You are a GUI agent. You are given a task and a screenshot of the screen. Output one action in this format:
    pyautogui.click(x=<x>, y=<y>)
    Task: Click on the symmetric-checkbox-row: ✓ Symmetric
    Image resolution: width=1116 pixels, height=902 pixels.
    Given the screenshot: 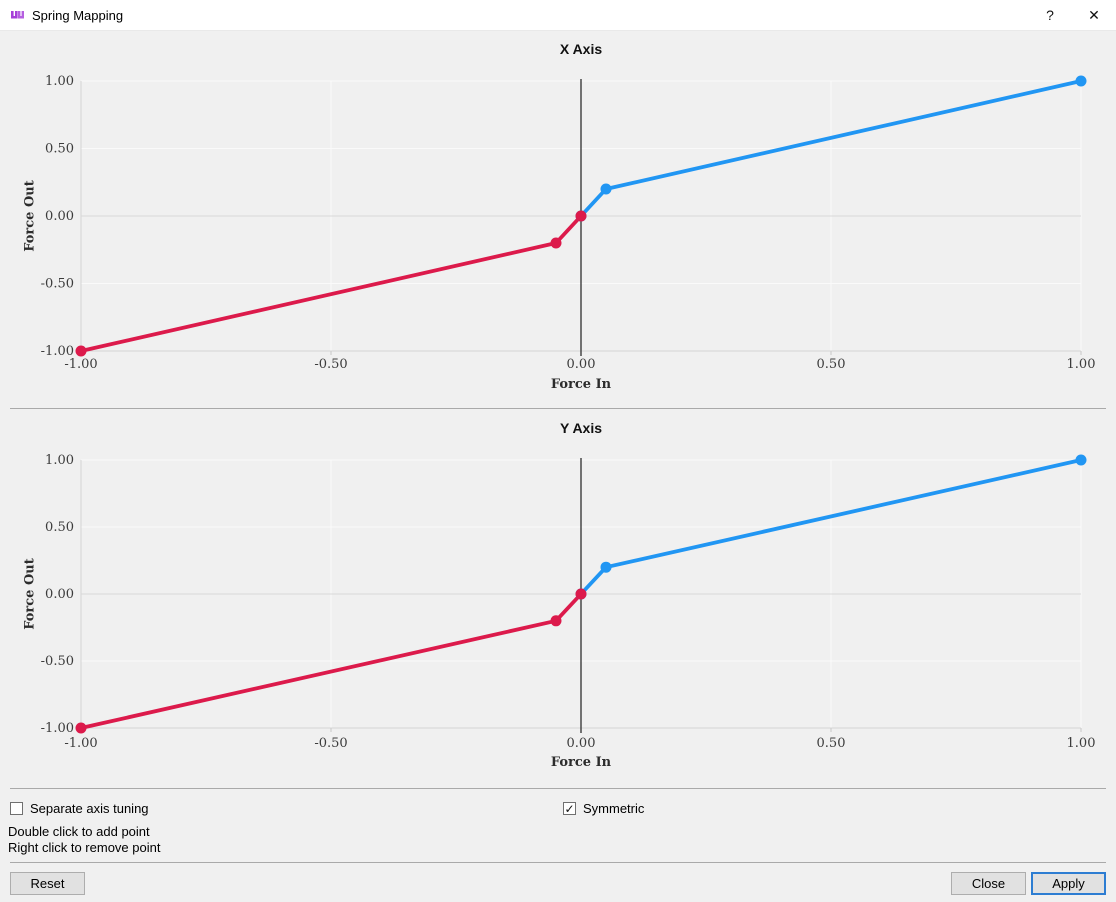 What is the action you would take?
    pyautogui.click(x=603, y=808)
    